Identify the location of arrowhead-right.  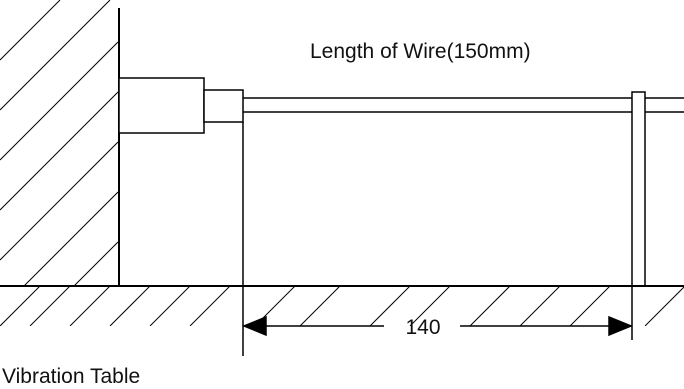
(620, 326).